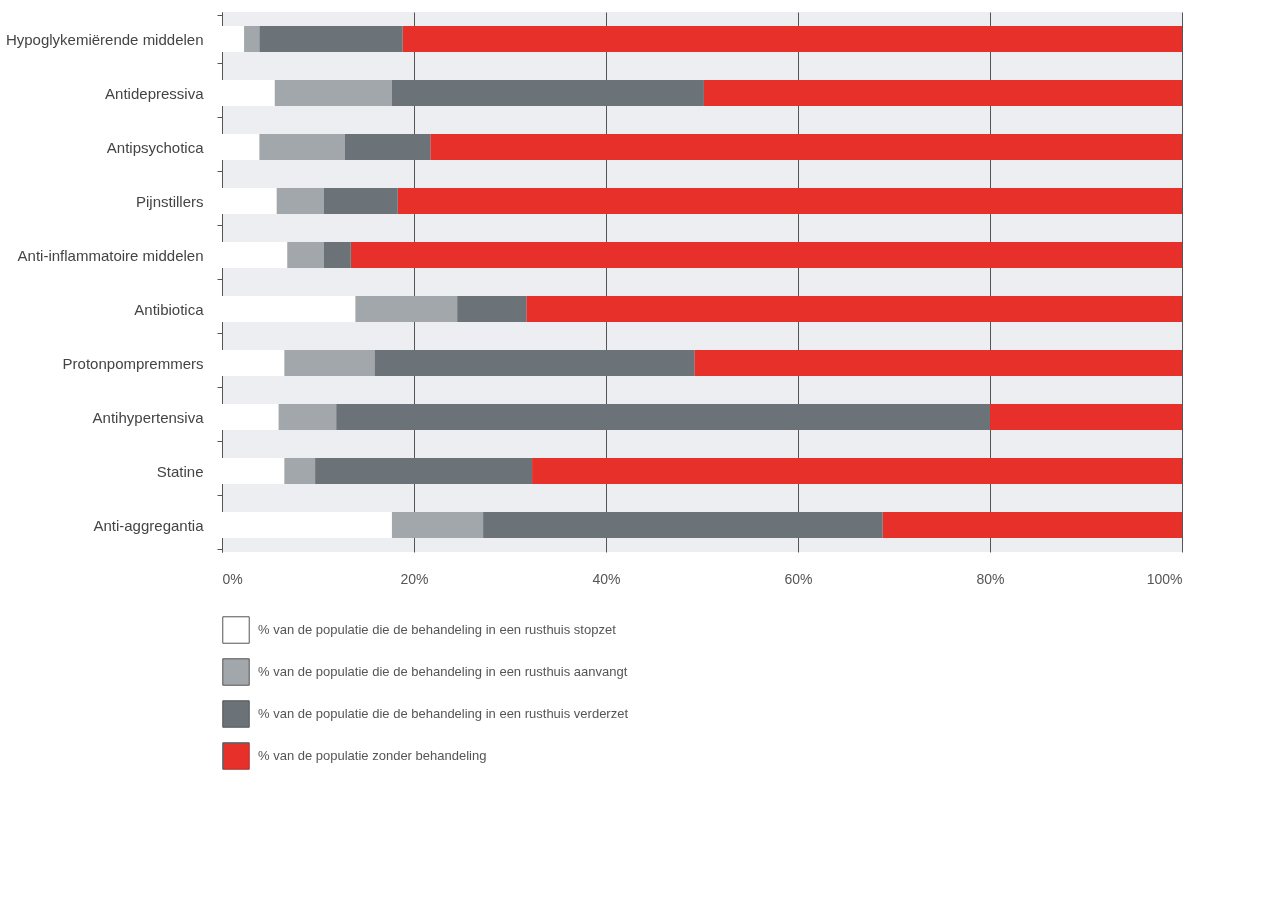 This screenshot has height=912, width=1263. What do you see at coordinates (149, 525) in the screenshot?
I see `y-tick-label: Anti-aggregantia` at bounding box center [149, 525].